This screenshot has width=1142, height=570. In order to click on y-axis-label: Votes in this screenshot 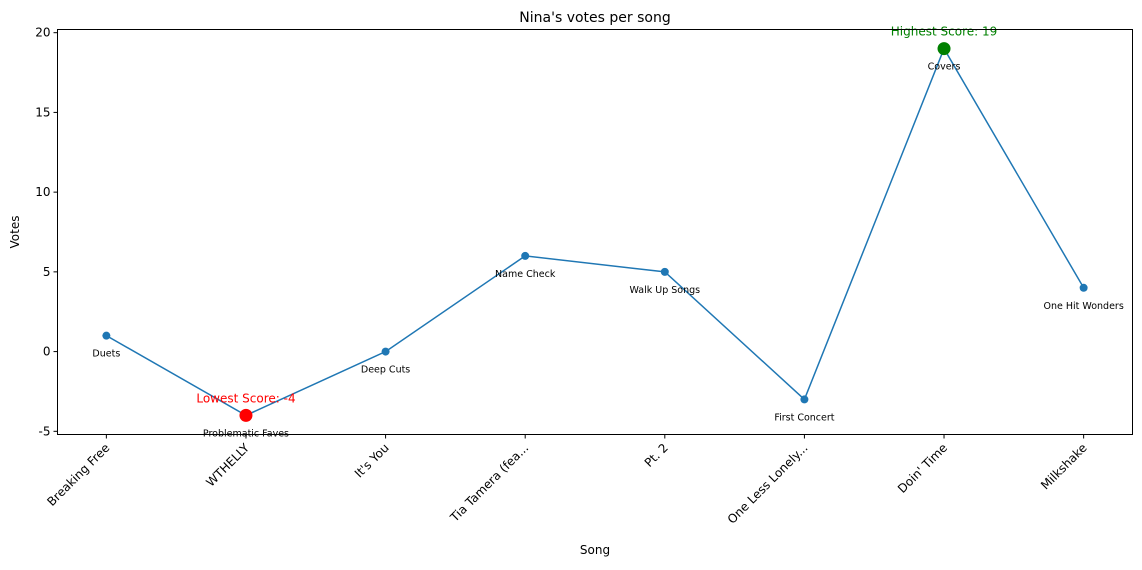, I will do `click(15, 232)`.